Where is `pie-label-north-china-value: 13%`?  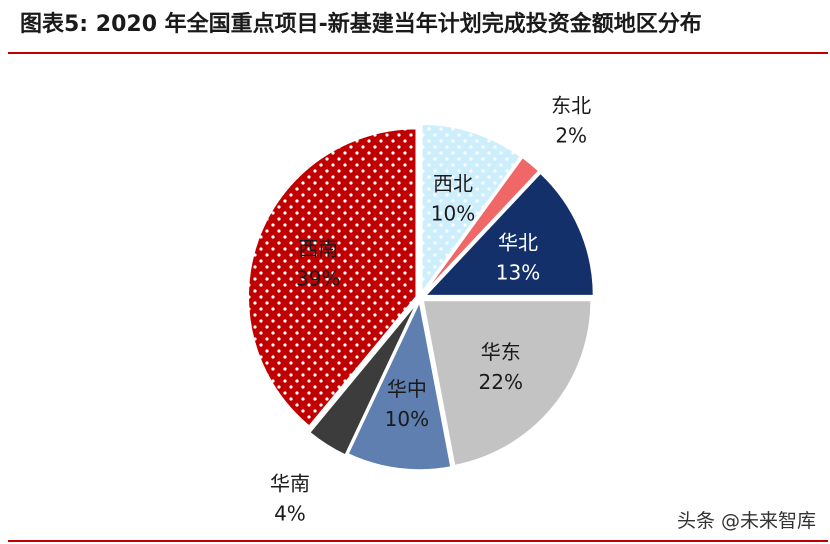 pie-label-north-china-value: 13% is located at coordinates (518, 273).